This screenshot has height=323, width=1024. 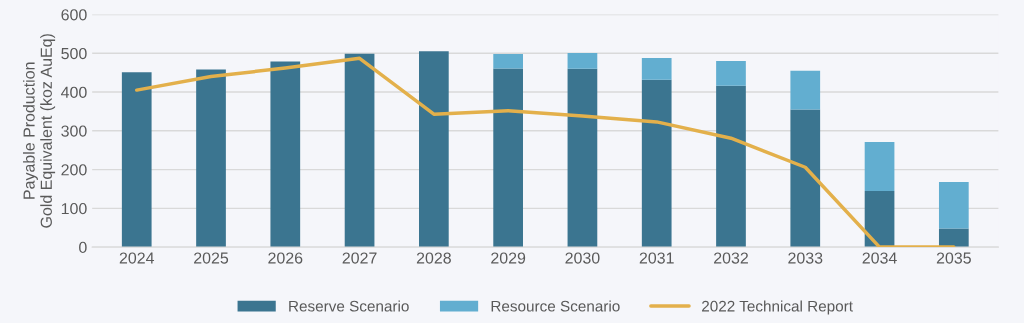 What do you see at coordinates (74, 170) in the screenshot?
I see `y-tick-label: 200` at bounding box center [74, 170].